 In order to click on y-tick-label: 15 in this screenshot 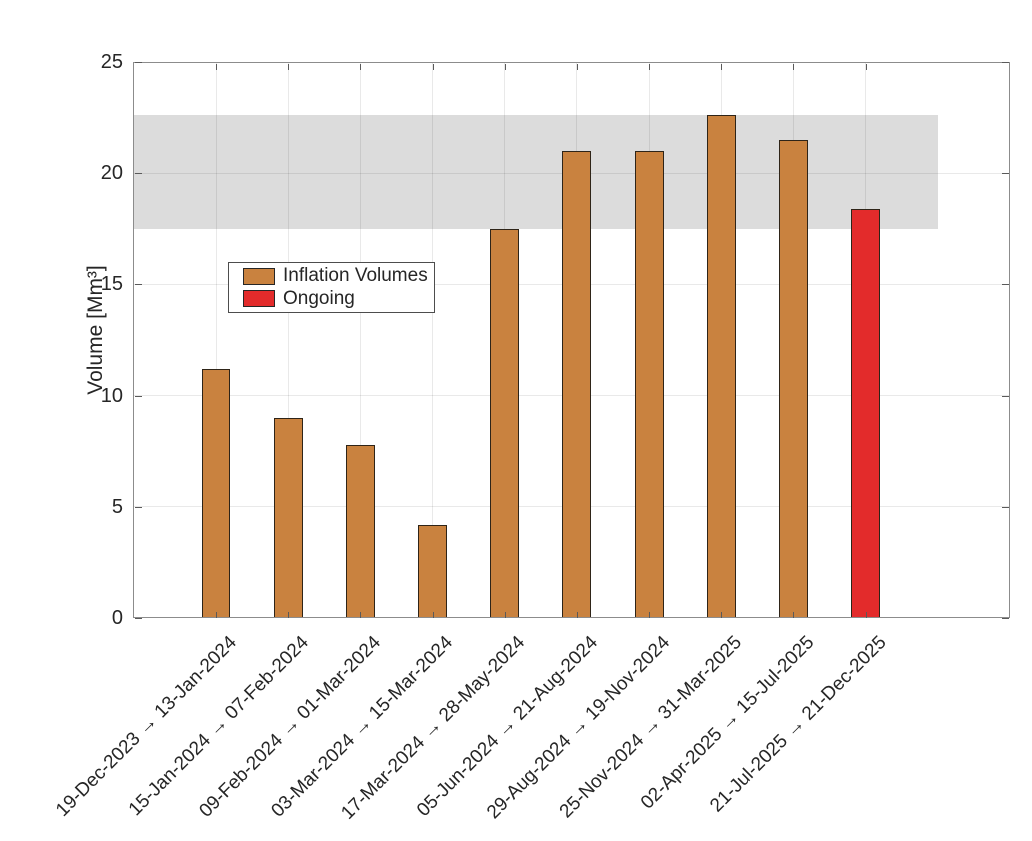, I will do `click(111, 284)`.